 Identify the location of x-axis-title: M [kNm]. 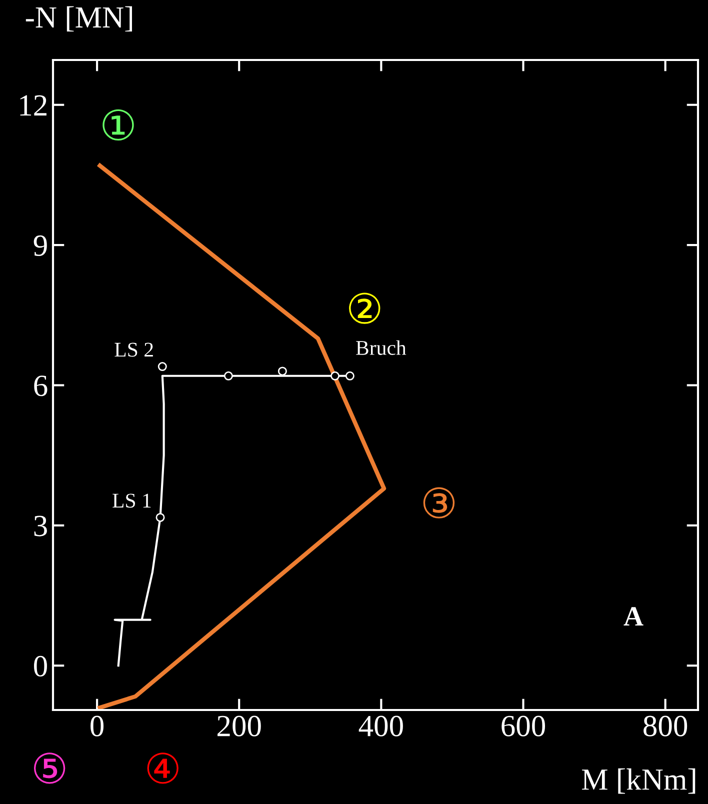
(639, 781).